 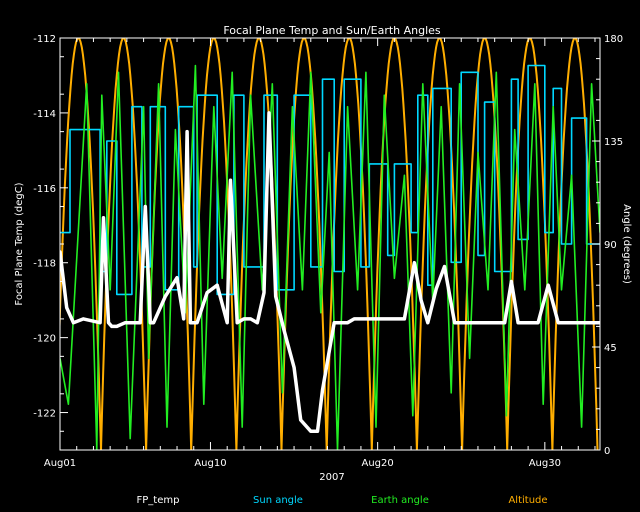 I want to click on x-axis-label: 2007, so click(x=331, y=477).